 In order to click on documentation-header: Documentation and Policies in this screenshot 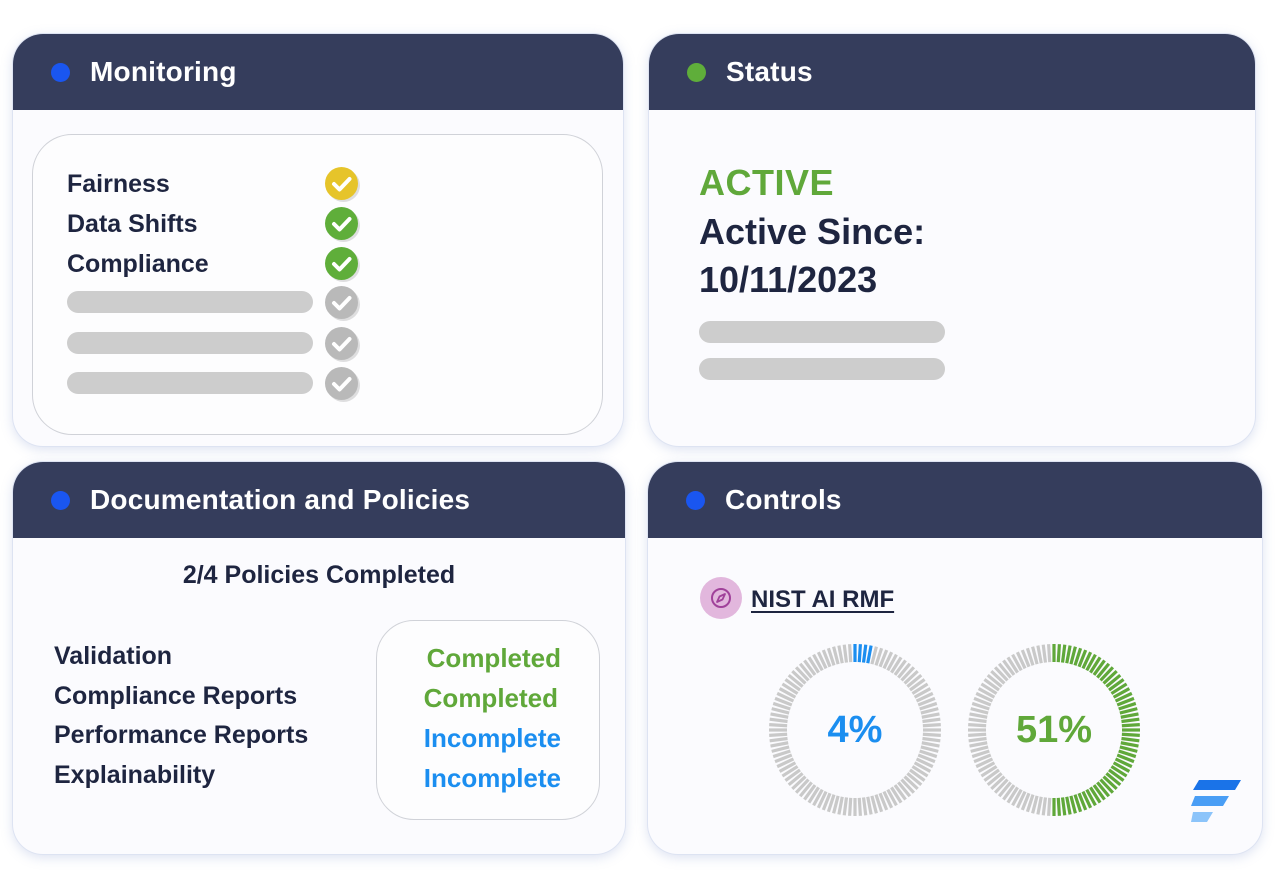, I will do `click(319, 500)`.